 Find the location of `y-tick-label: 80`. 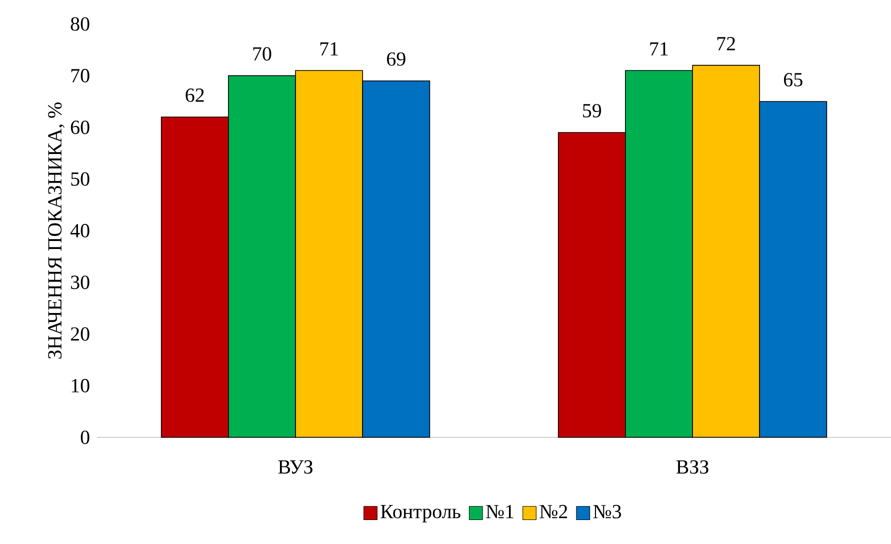

y-tick-label: 80 is located at coordinates (80, 24).